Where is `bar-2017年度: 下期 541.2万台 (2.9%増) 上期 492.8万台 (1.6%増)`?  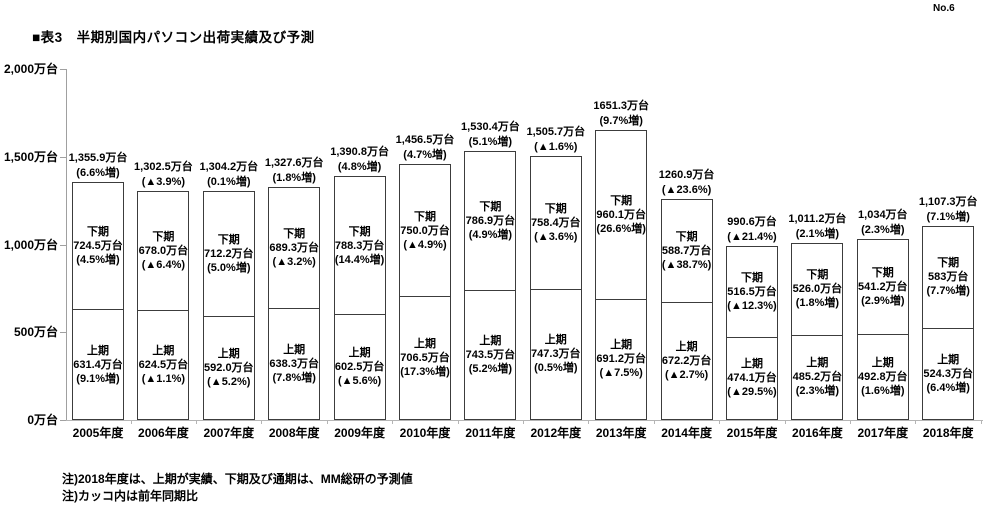 bar-2017年度: 下期 541.2万台 (2.9%増) 上期 492.8万台 (1.6%増) is located at coordinates (882, 329).